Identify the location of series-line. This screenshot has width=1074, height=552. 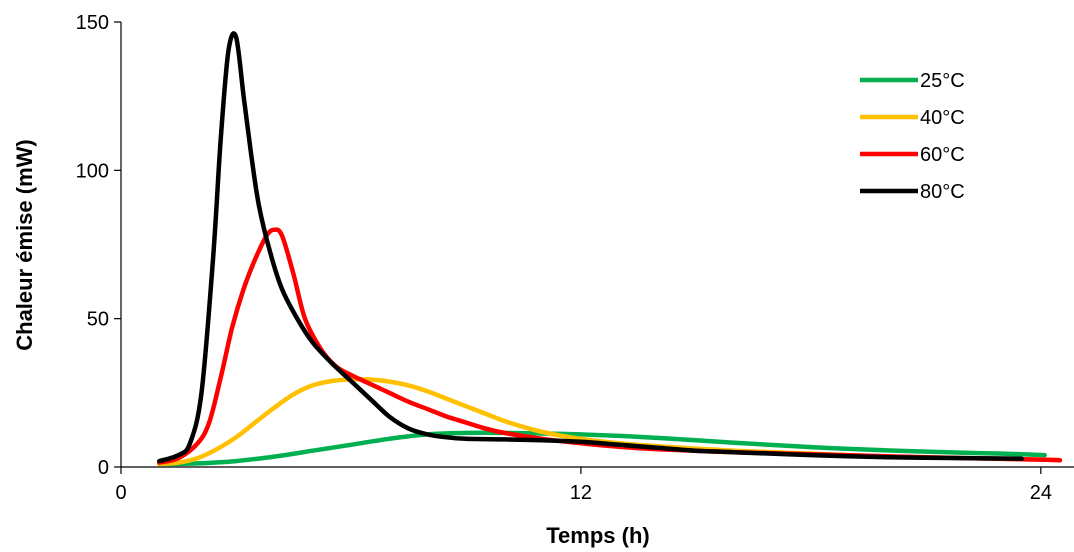
(602, 448).